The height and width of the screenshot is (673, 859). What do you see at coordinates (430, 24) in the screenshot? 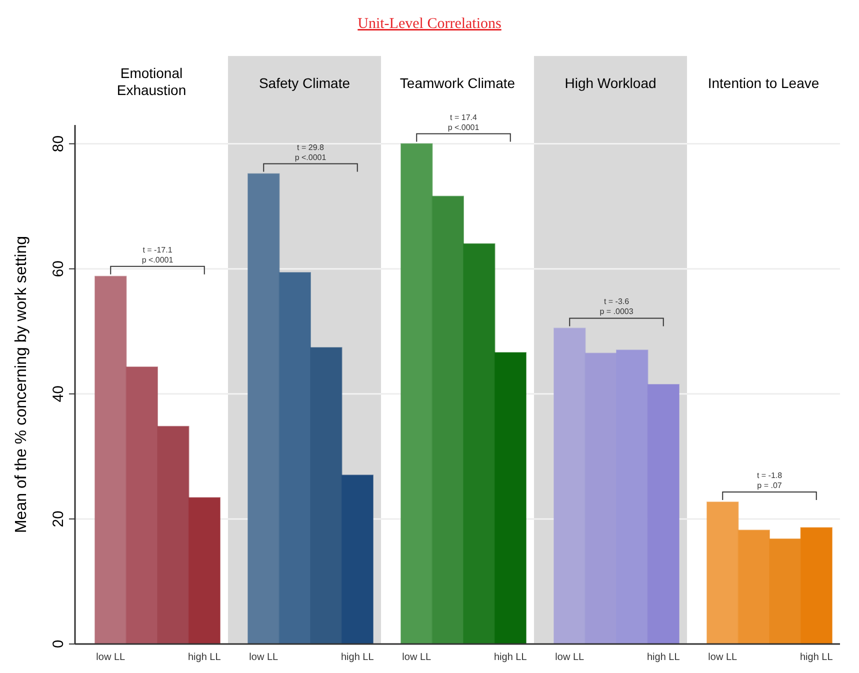
I see `text: Unit-Level Correlations` at bounding box center [430, 24].